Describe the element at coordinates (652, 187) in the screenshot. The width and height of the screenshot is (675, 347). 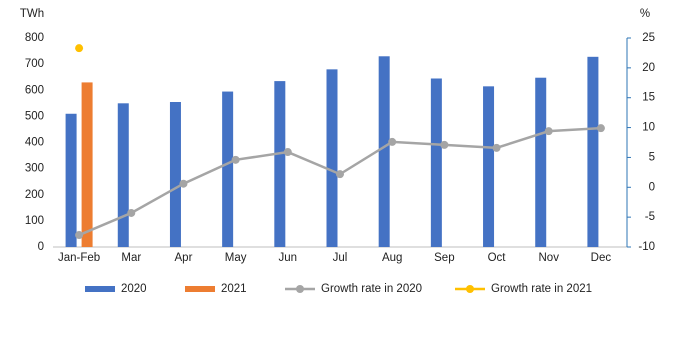
I see `y2-tick-label: 0` at that location.